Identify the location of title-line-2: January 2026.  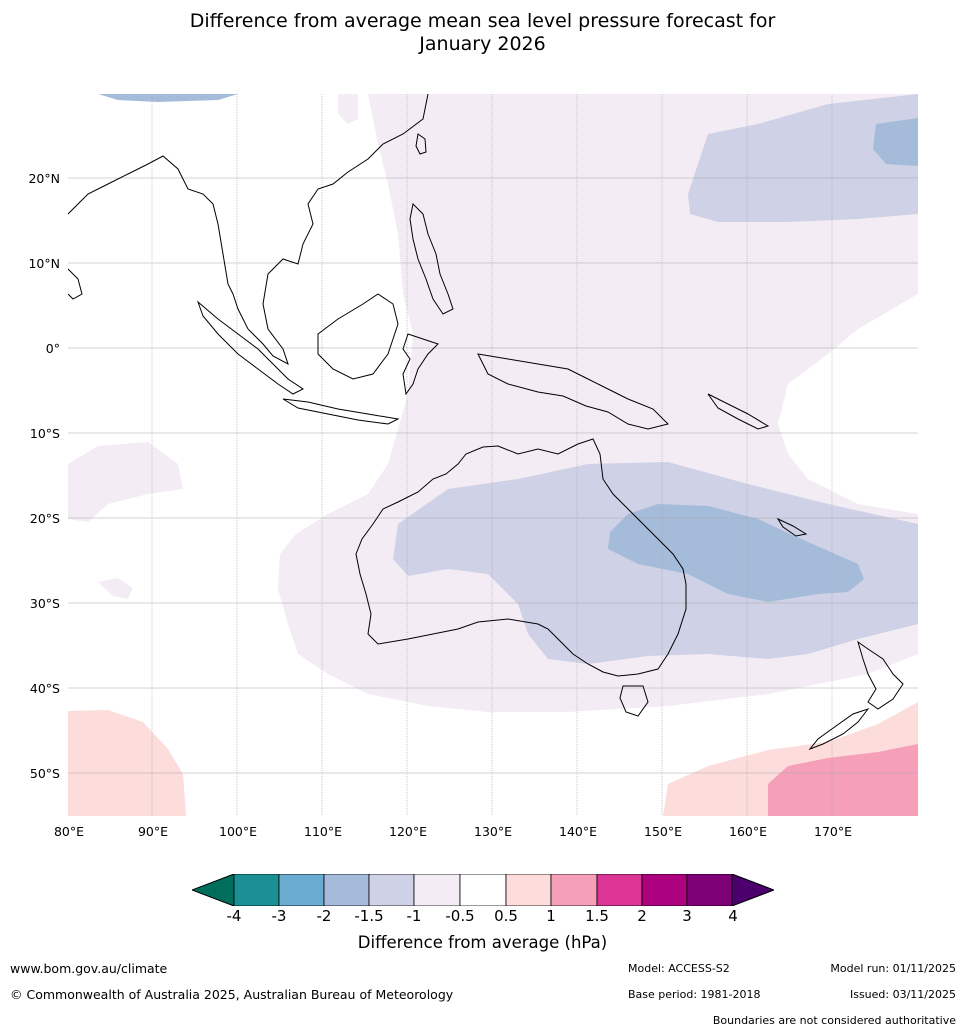
(482, 44).